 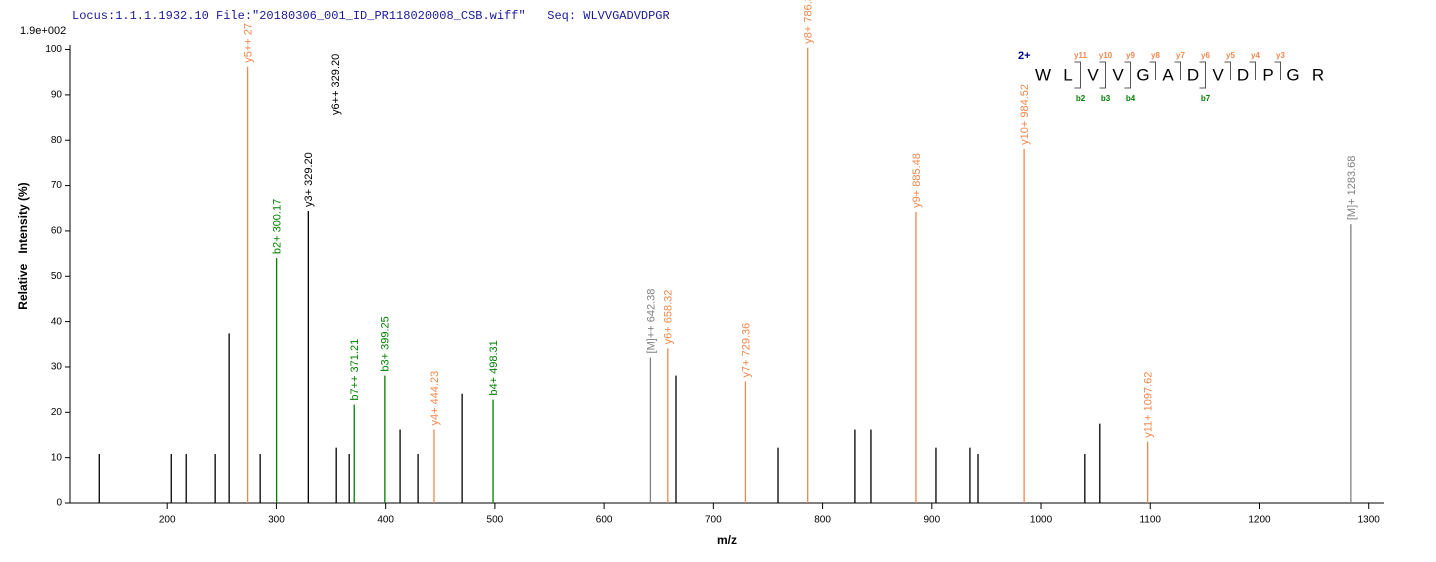 I want to click on y-ion: y8, so click(x=1155, y=55).